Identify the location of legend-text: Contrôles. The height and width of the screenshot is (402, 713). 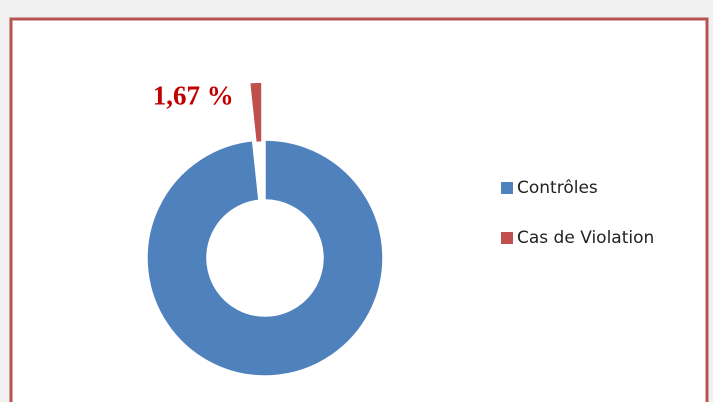
(557, 188).